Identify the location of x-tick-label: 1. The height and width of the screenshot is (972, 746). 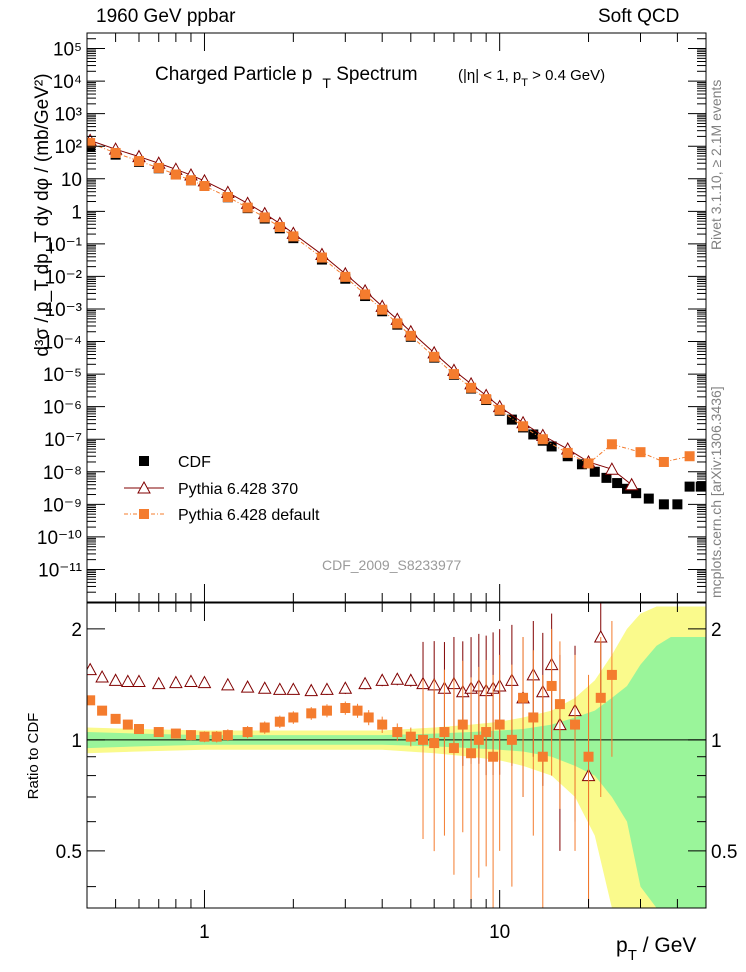
(204, 932).